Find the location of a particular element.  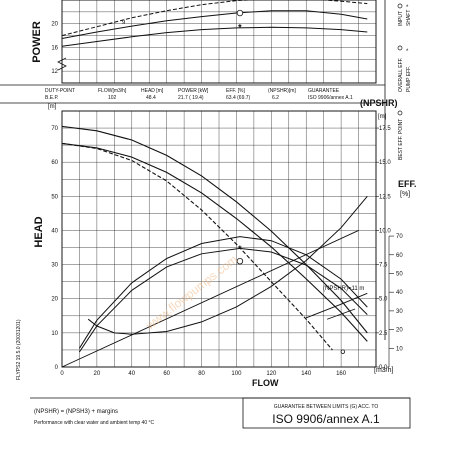

duty-power-value: 21.7 ( 19.4) is located at coordinates (191, 98).